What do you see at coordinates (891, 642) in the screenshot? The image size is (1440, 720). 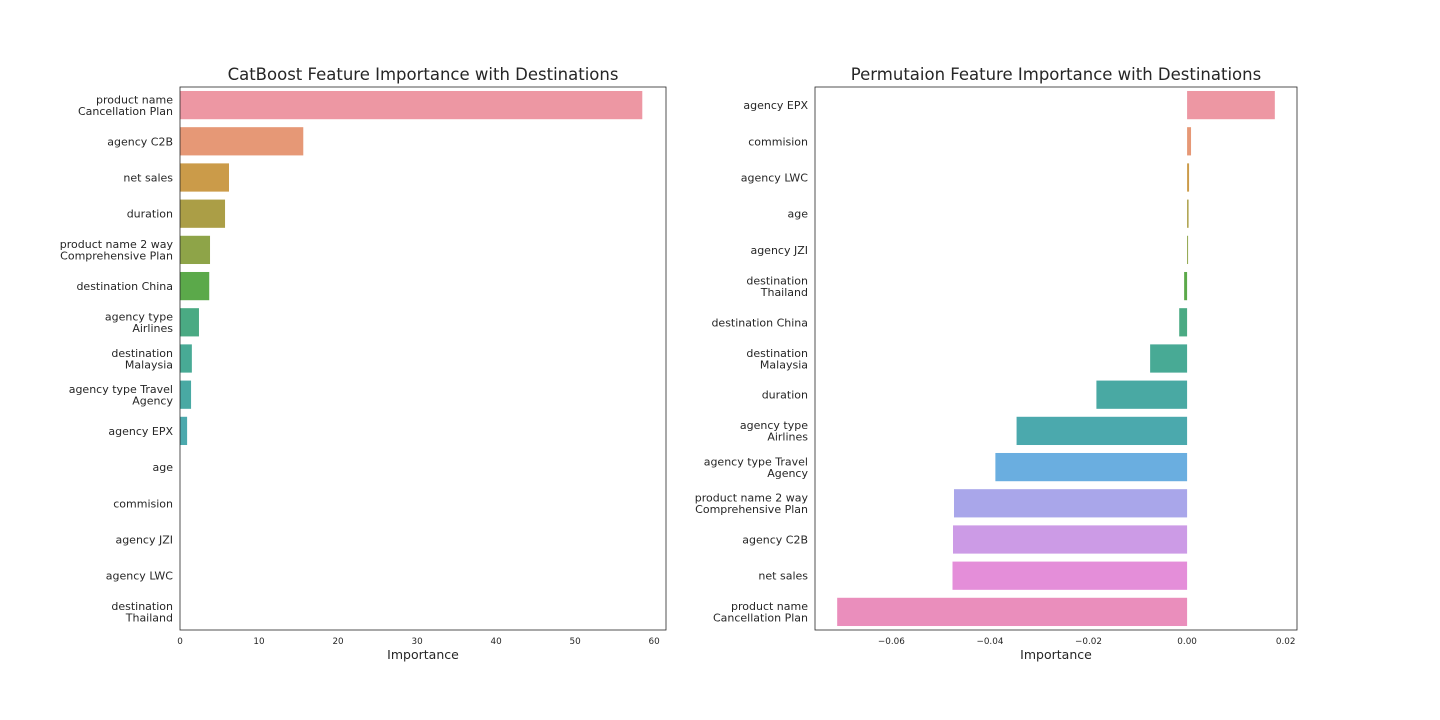 I see `x-tick-label: −0.06` at bounding box center [891, 642].